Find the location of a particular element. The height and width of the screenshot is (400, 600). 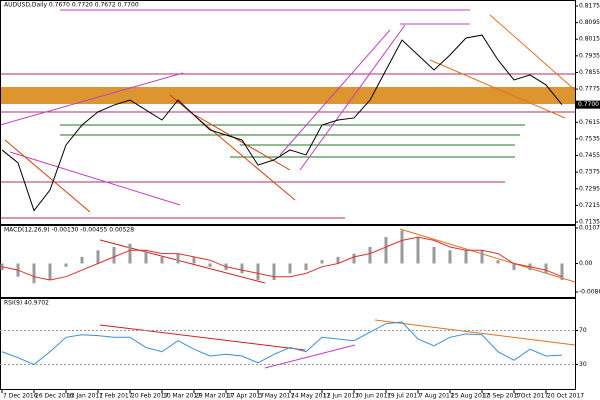

x-tick-label: 29 Mar 2017 is located at coordinates (214, 396).